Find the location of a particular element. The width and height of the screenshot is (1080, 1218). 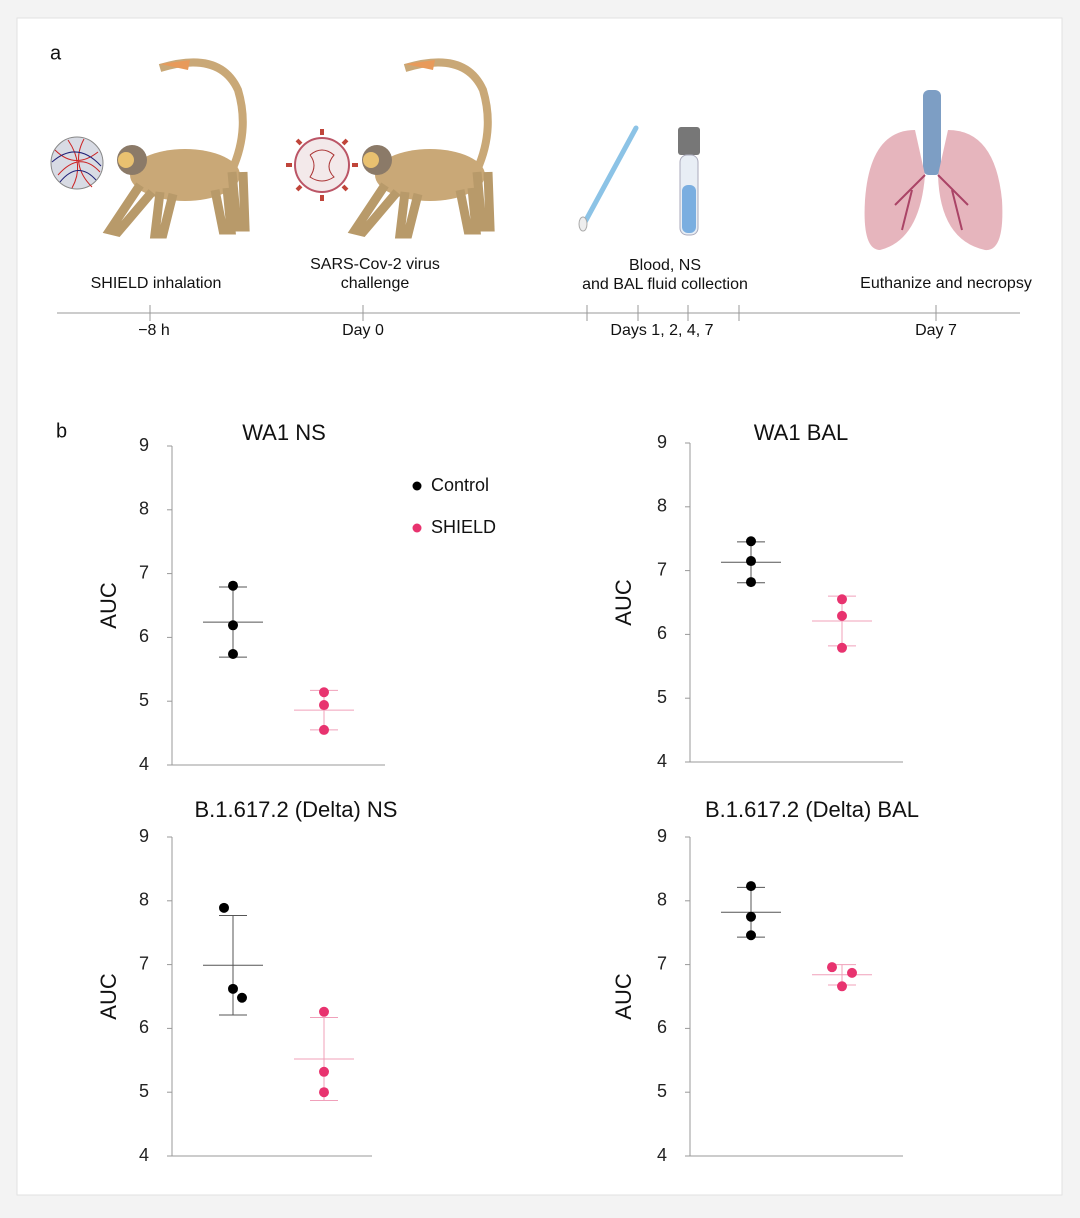

swab-icon is located at coordinates (608, 178).